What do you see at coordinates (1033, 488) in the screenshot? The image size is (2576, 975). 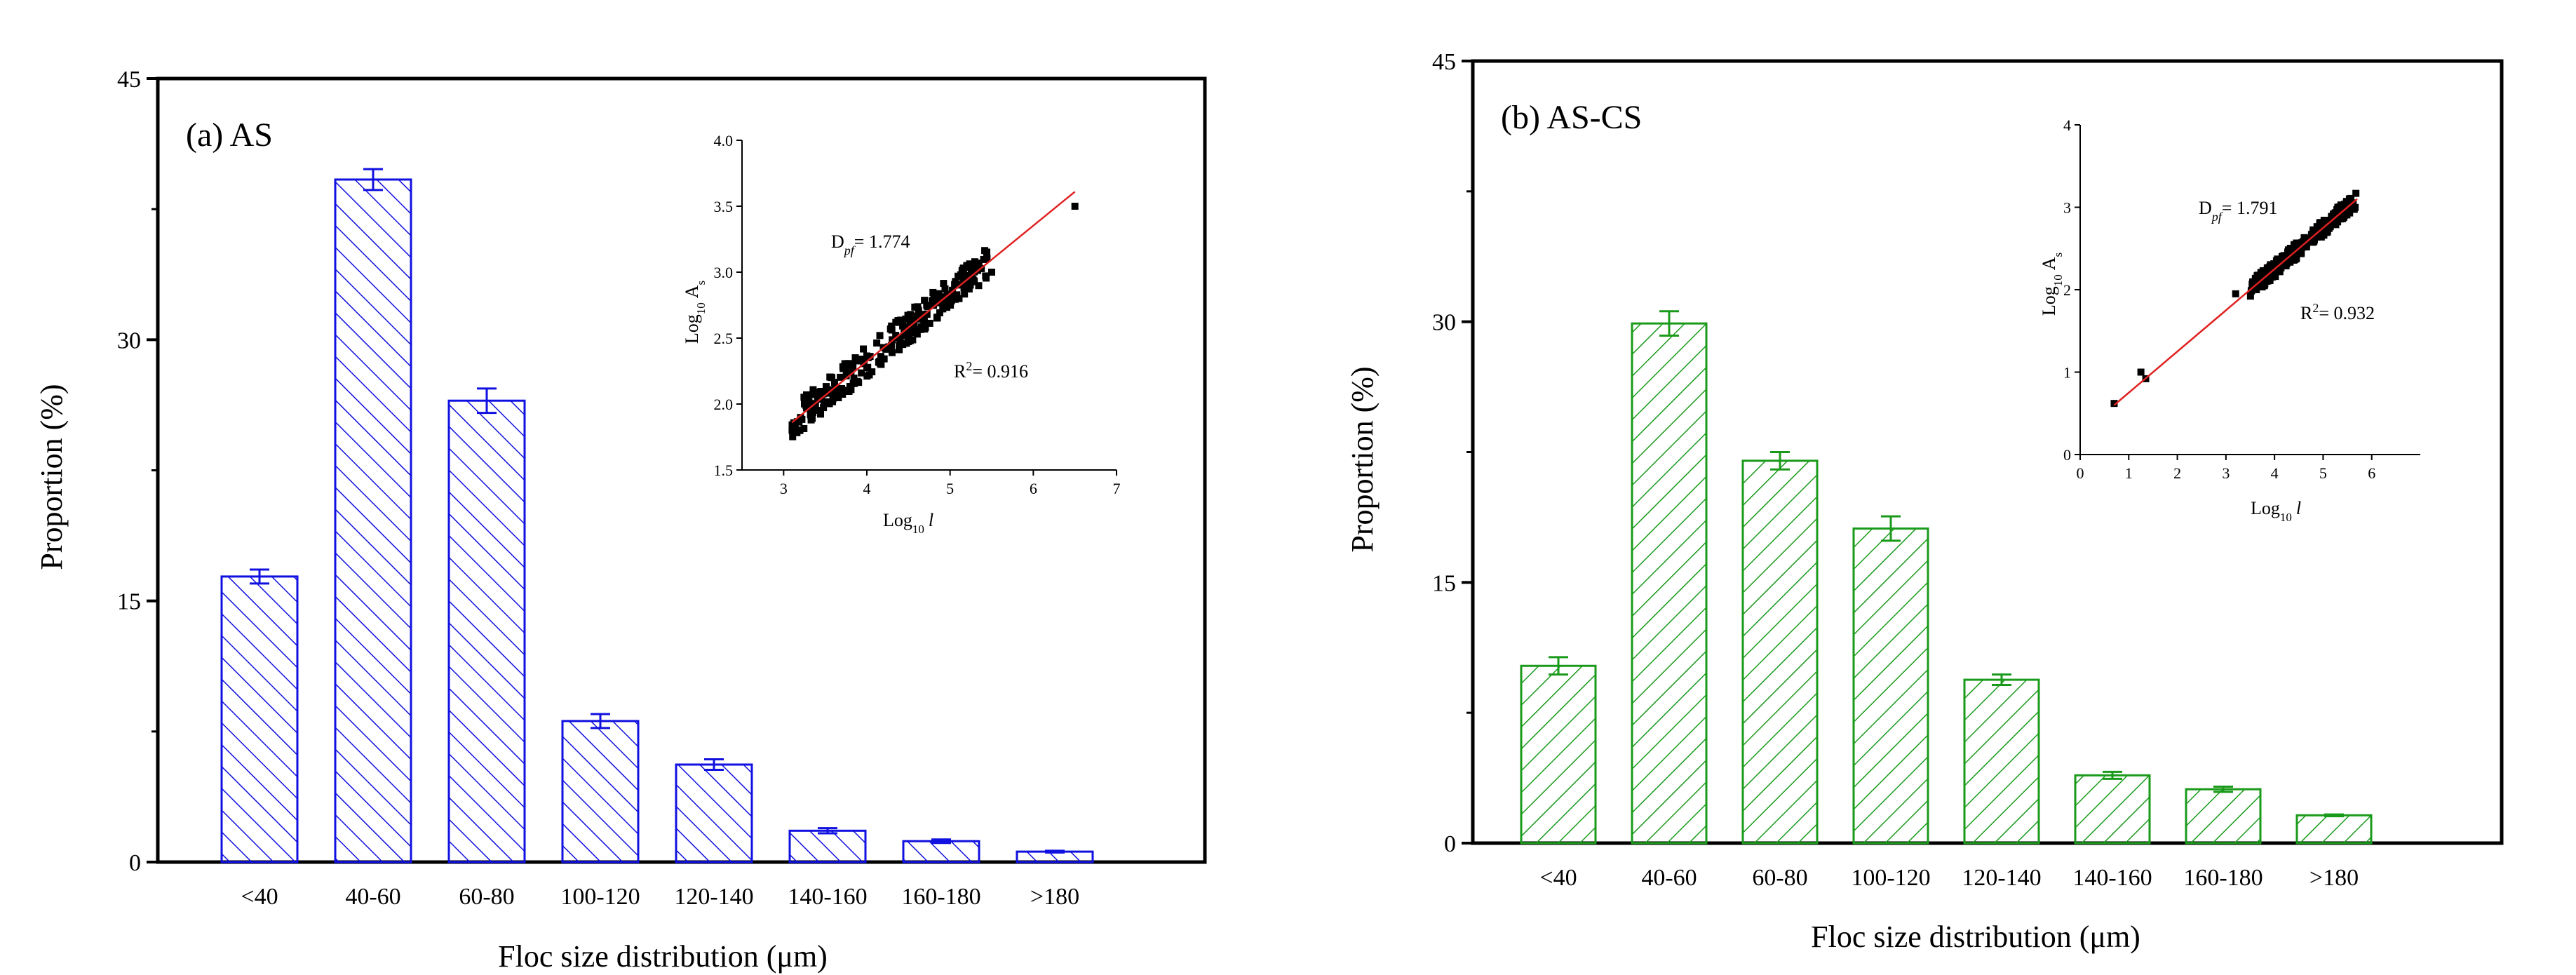 I see `panel-a-inset-xtick-label: 6` at bounding box center [1033, 488].